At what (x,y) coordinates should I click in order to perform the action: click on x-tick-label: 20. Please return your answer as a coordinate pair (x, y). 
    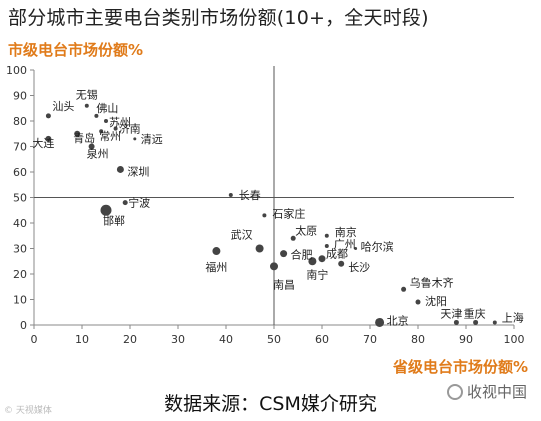
    Looking at the image, I should click on (130, 339).